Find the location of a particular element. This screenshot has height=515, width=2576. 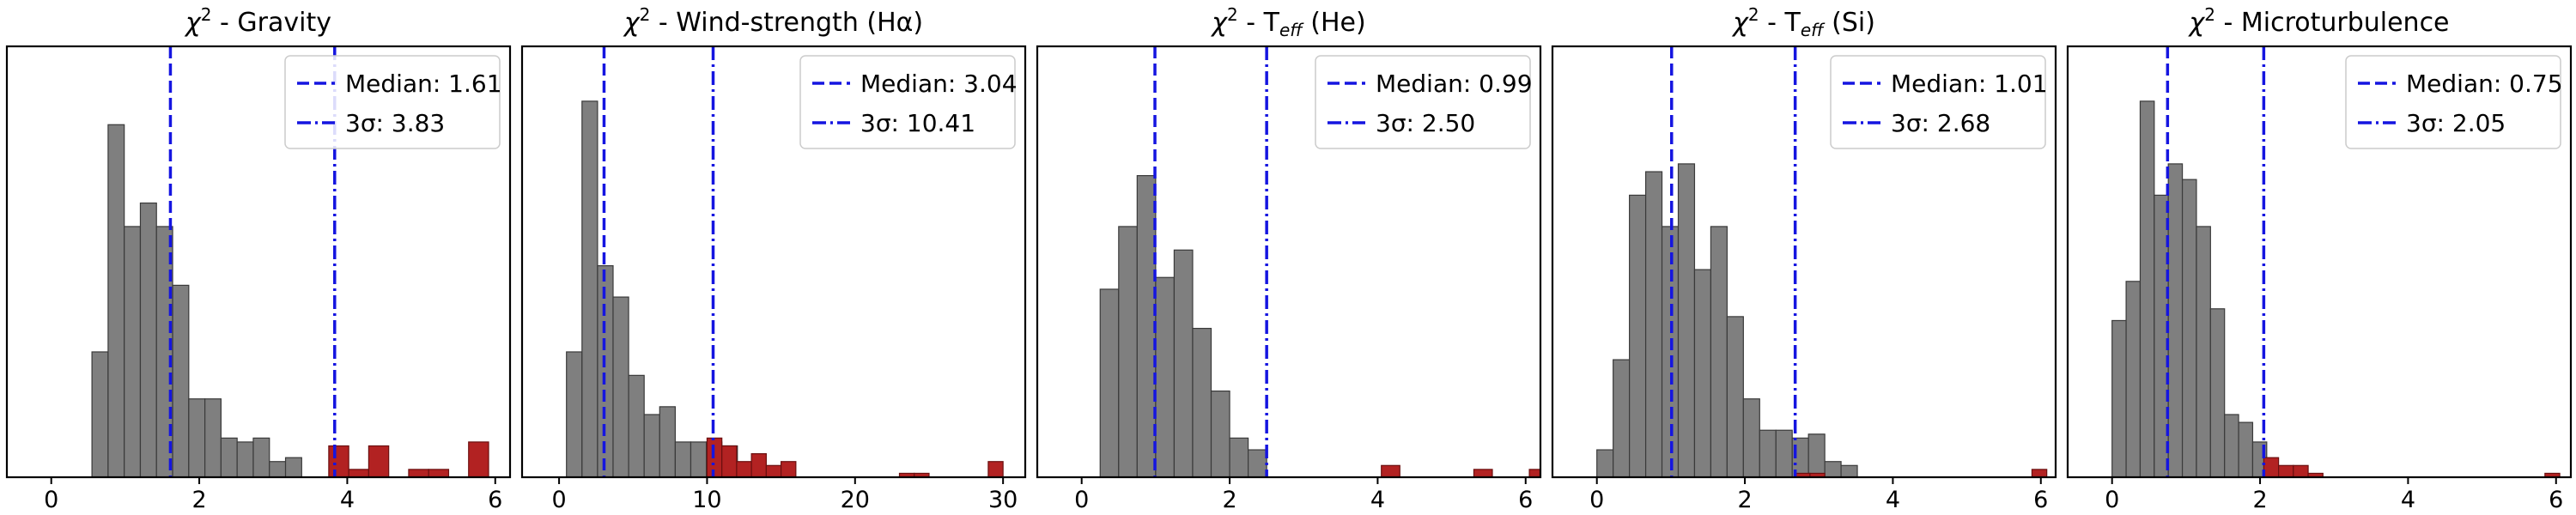

x-tick-label: 4 is located at coordinates (347, 500).